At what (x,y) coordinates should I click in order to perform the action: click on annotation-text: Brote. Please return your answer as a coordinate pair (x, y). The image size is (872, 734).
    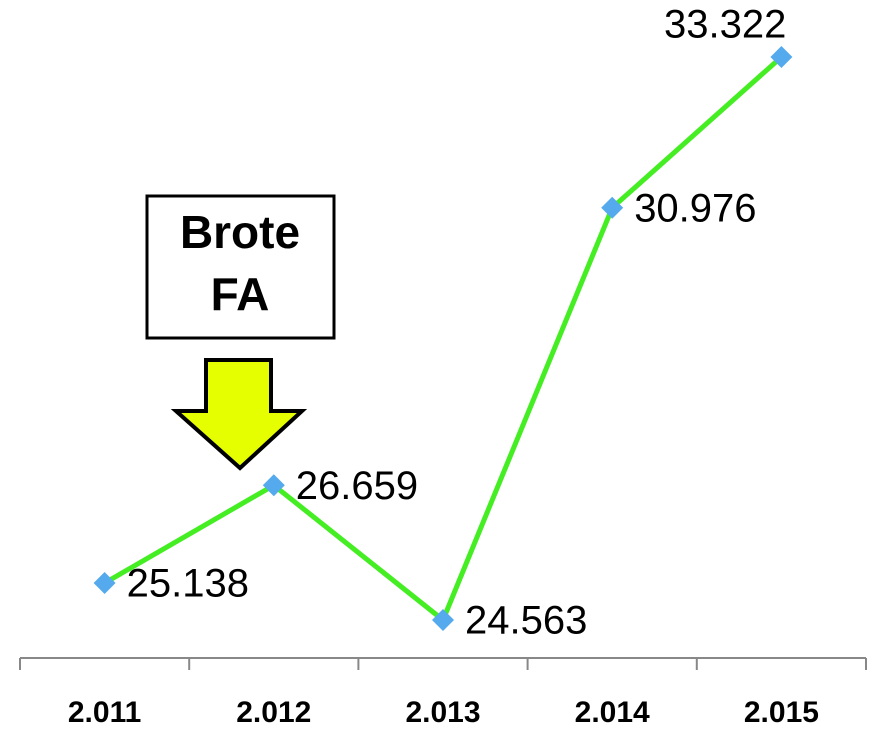
    Looking at the image, I should click on (240, 232).